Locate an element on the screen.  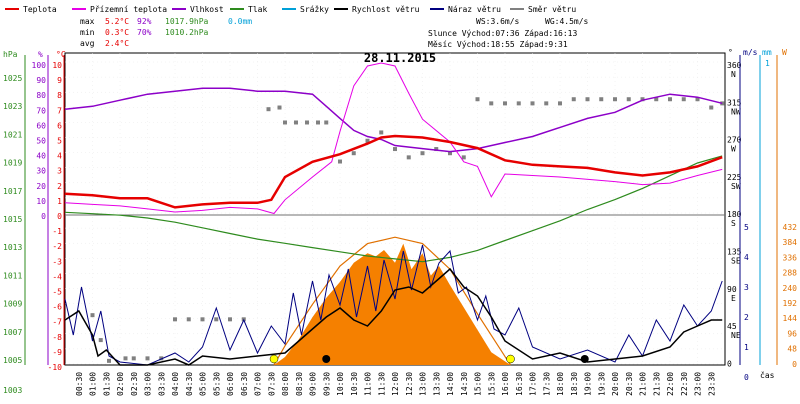
x-tick-label: 10:00 is located at coordinates (340, 384).